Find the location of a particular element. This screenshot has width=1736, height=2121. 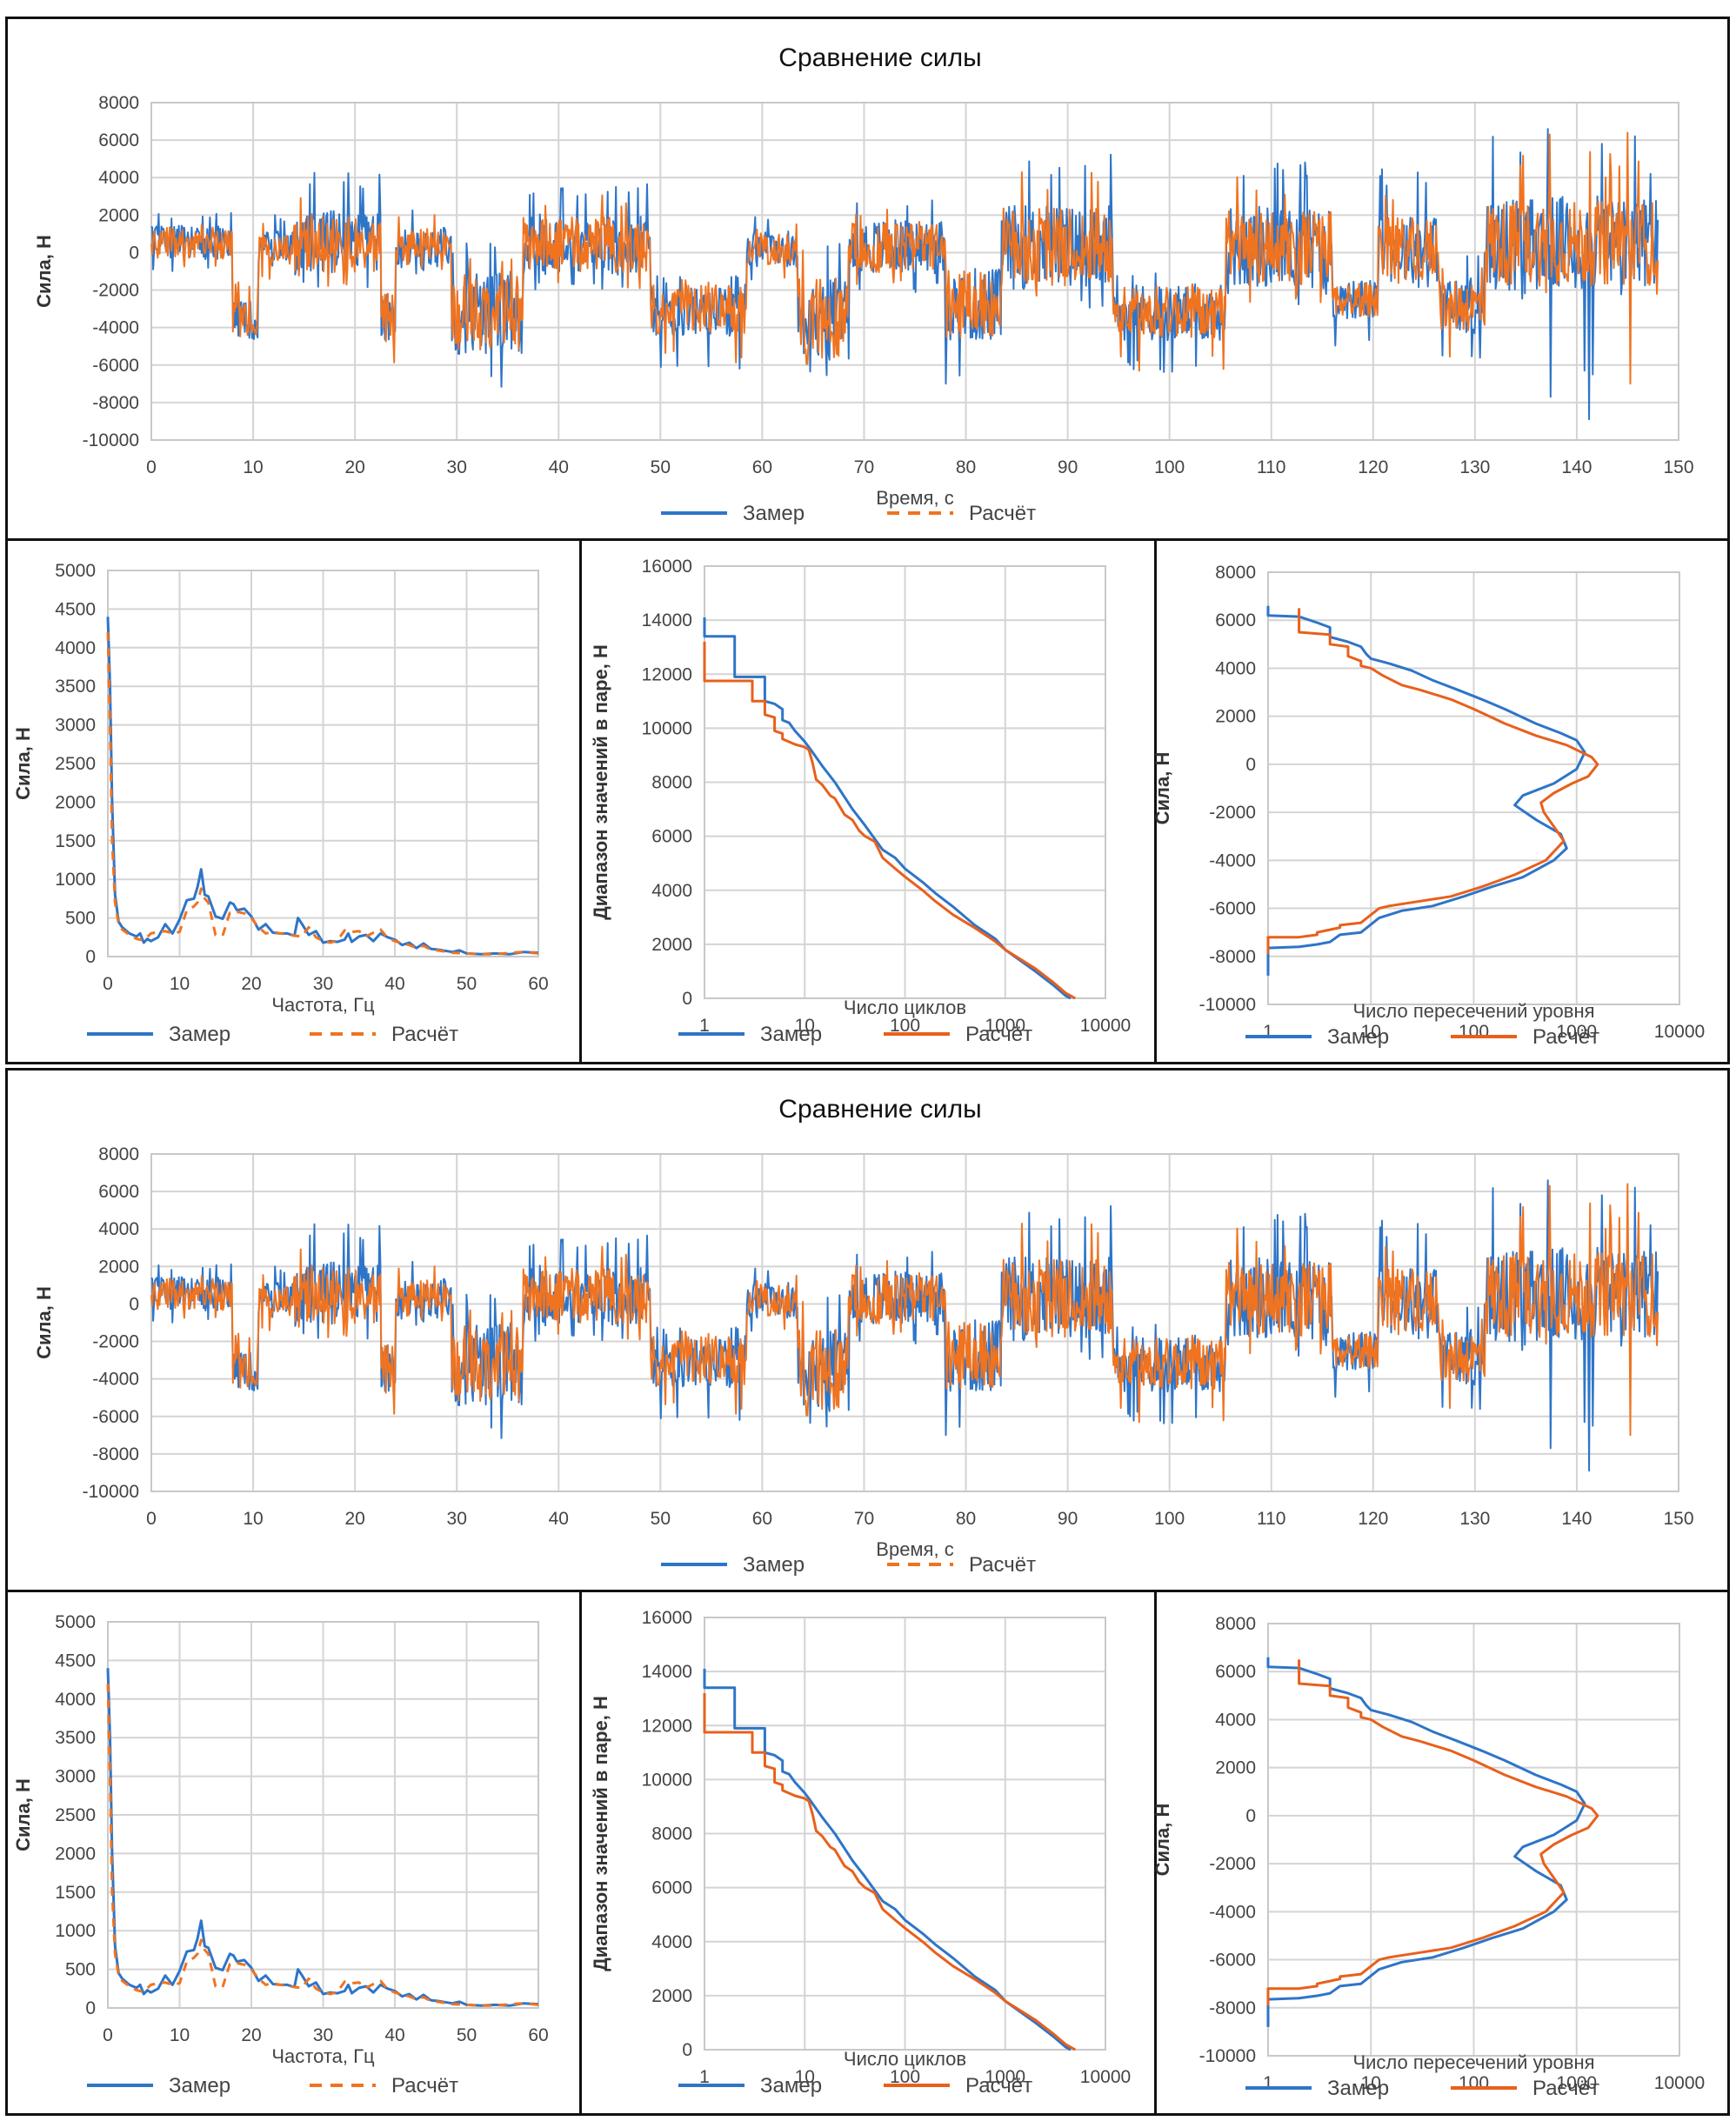

time-chart-legend-measured-label: Замер is located at coordinates (774, 513).